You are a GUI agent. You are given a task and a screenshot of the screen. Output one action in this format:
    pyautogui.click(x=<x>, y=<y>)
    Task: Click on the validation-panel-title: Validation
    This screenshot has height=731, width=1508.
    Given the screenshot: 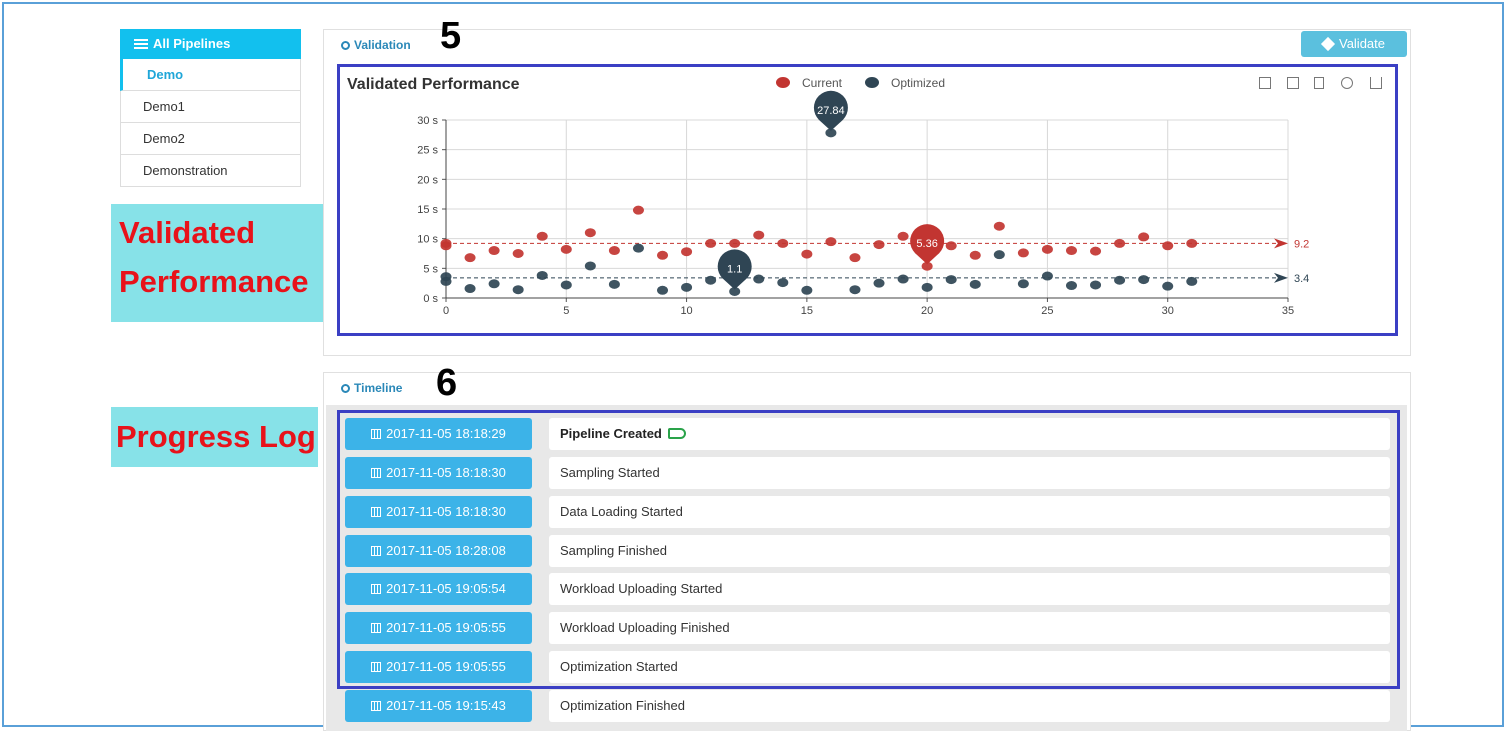 What is the action you would take?
    pyautogui.click(x=376, y=45)
    